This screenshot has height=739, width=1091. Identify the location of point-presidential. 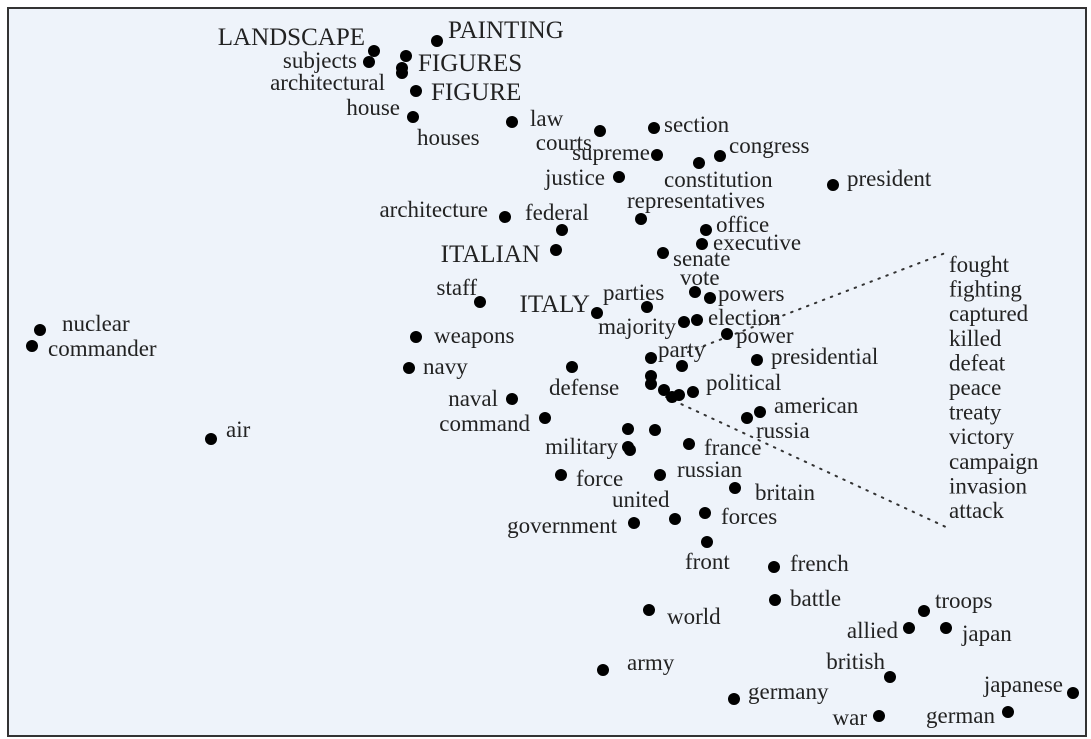
(757, 360).